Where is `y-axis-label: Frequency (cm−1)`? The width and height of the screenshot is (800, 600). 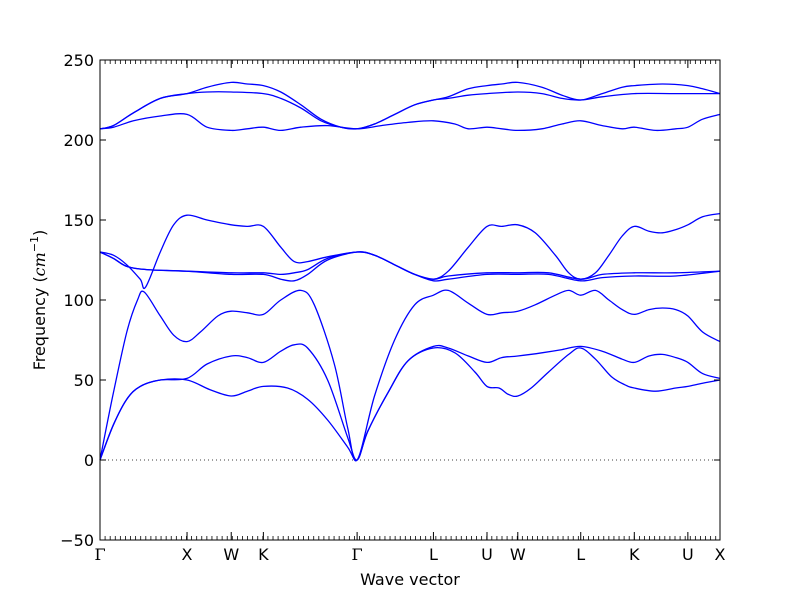
y-axis-label: Frequency (cm−1) is located at coordinates (38, 300).